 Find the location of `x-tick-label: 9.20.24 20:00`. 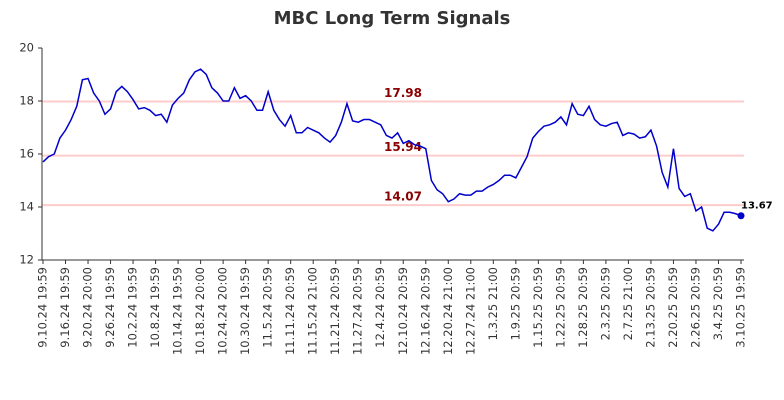

x-tick-label: 9.20.24 20:00 is located at coordinates (88, 307).